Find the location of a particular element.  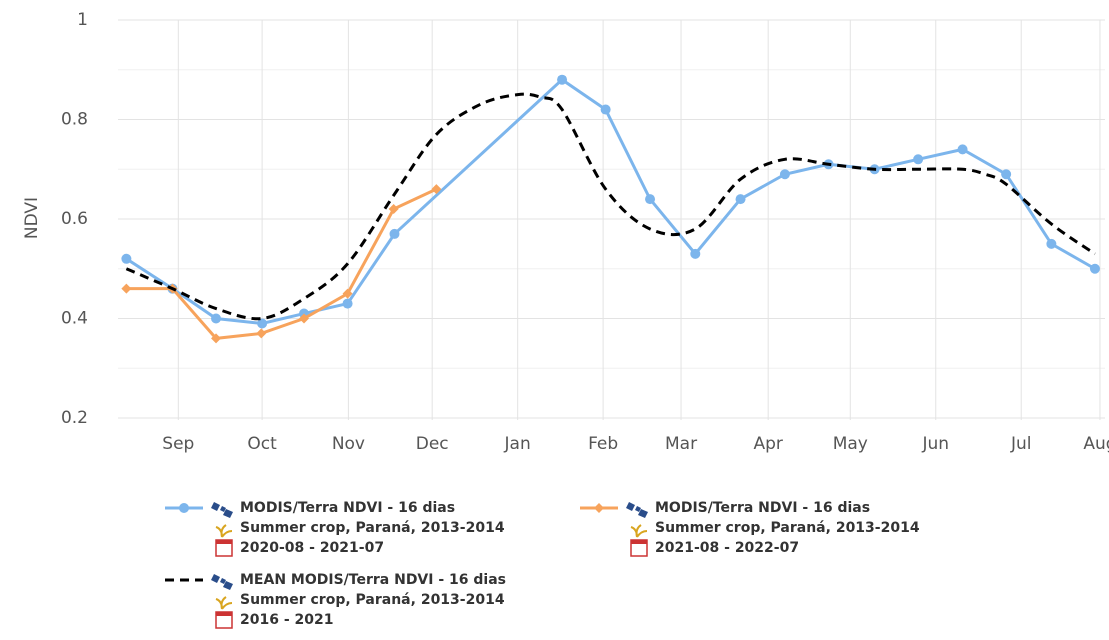

x-tick-label: Feb is located at coordinates (603, 444).